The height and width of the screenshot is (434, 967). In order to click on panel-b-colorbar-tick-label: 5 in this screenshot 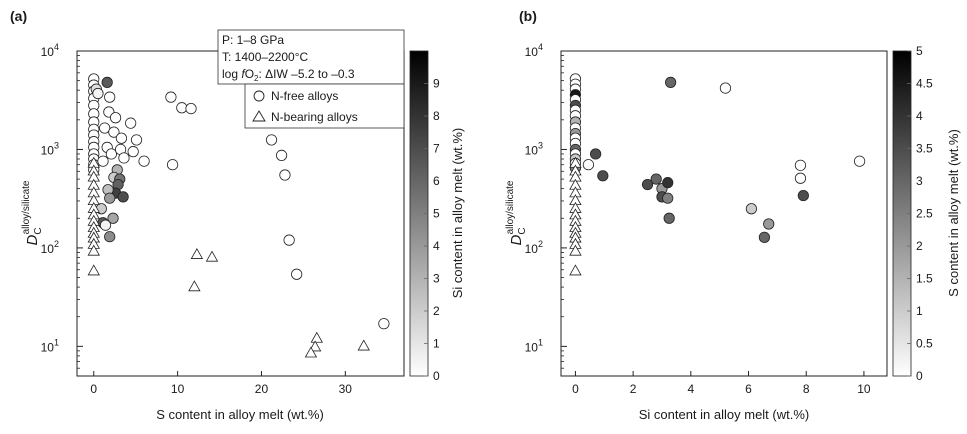, I will do `click(919, 51)`.